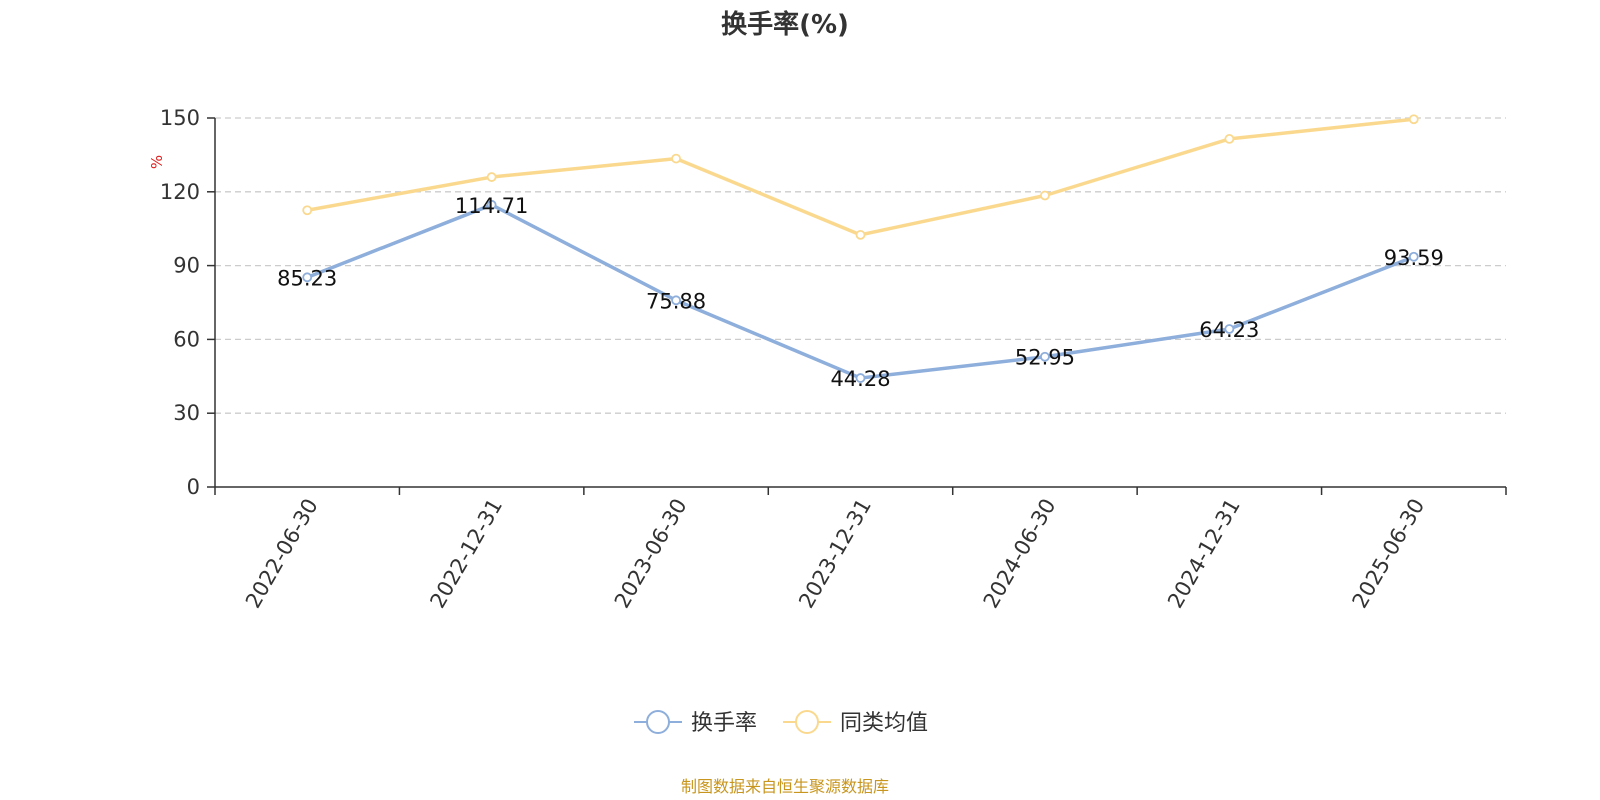 The image size is (1600, 800). I want to click on data-label: 85.23, so click(307, 278).